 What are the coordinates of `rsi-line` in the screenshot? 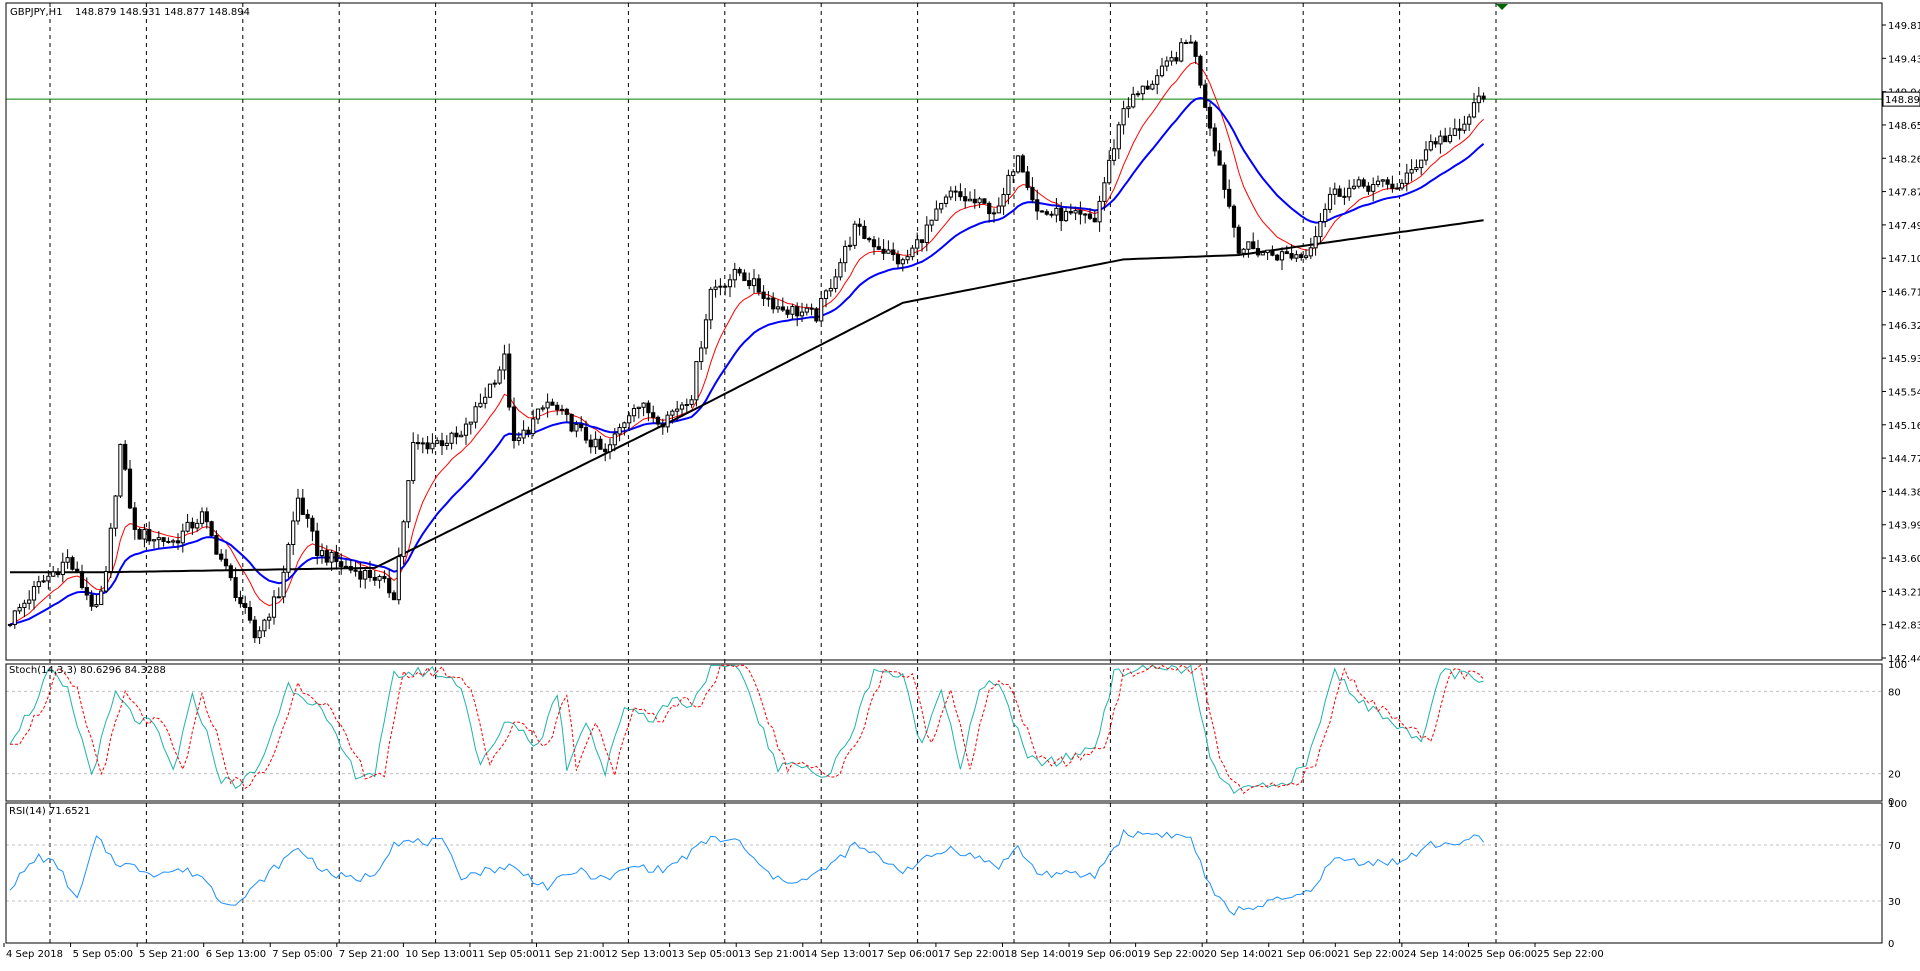 It's located at (746, 872).